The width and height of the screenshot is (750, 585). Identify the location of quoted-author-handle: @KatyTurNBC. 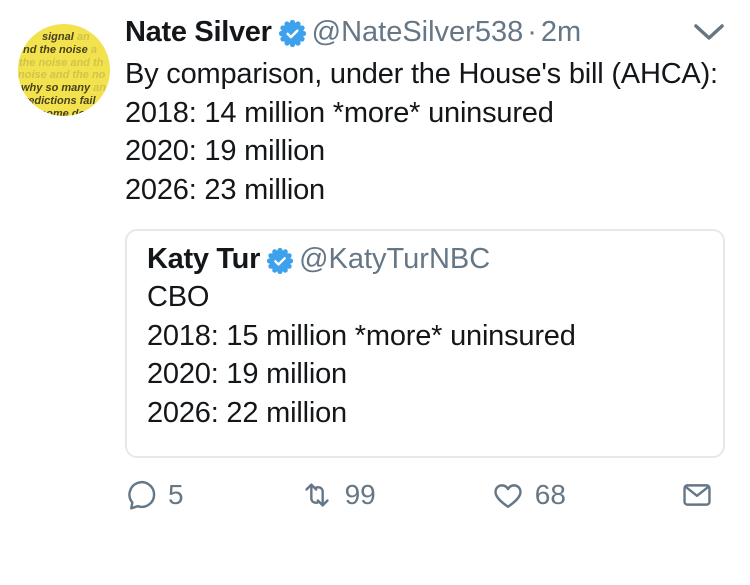
(395, 259).